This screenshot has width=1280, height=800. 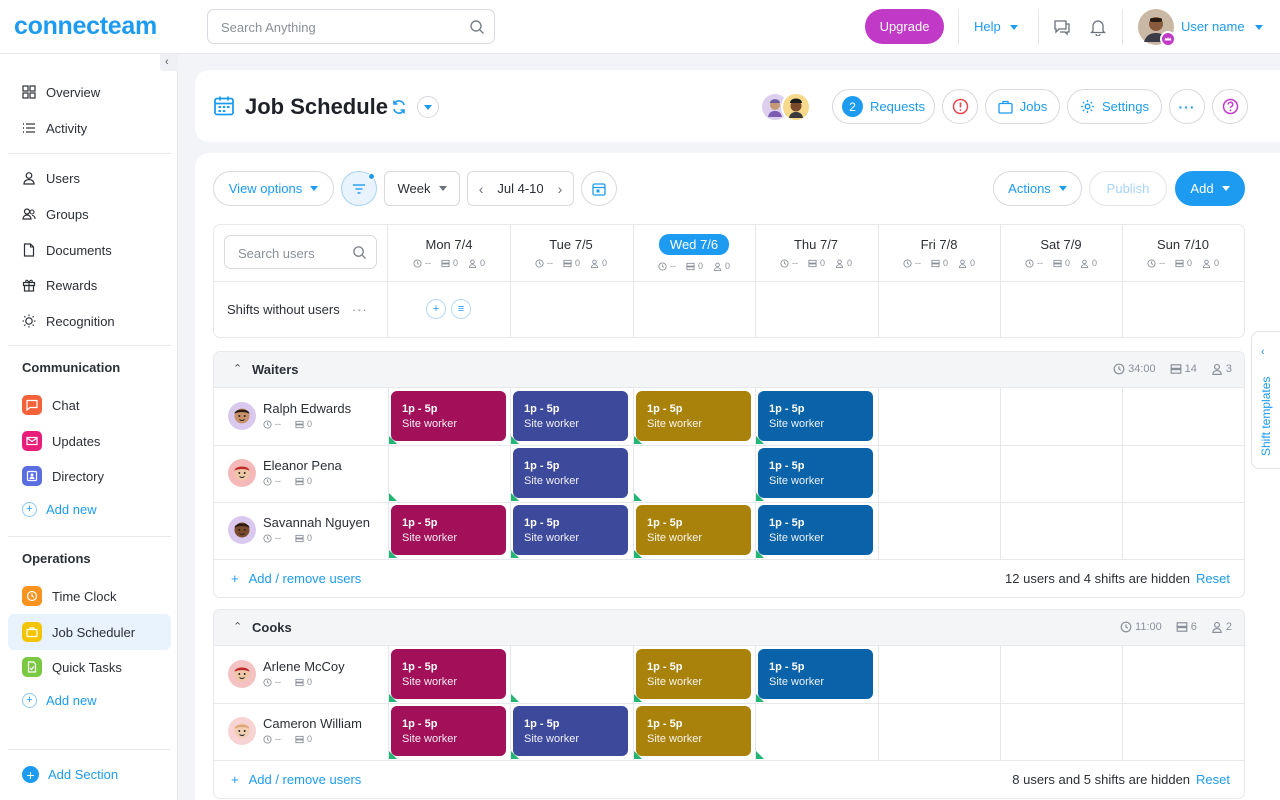 What do you see at coordinates (72, 667) in the screenshot?
I see `sidebar-item-quick-tasks: Quick Tasks` at bounding box center [72, 667].